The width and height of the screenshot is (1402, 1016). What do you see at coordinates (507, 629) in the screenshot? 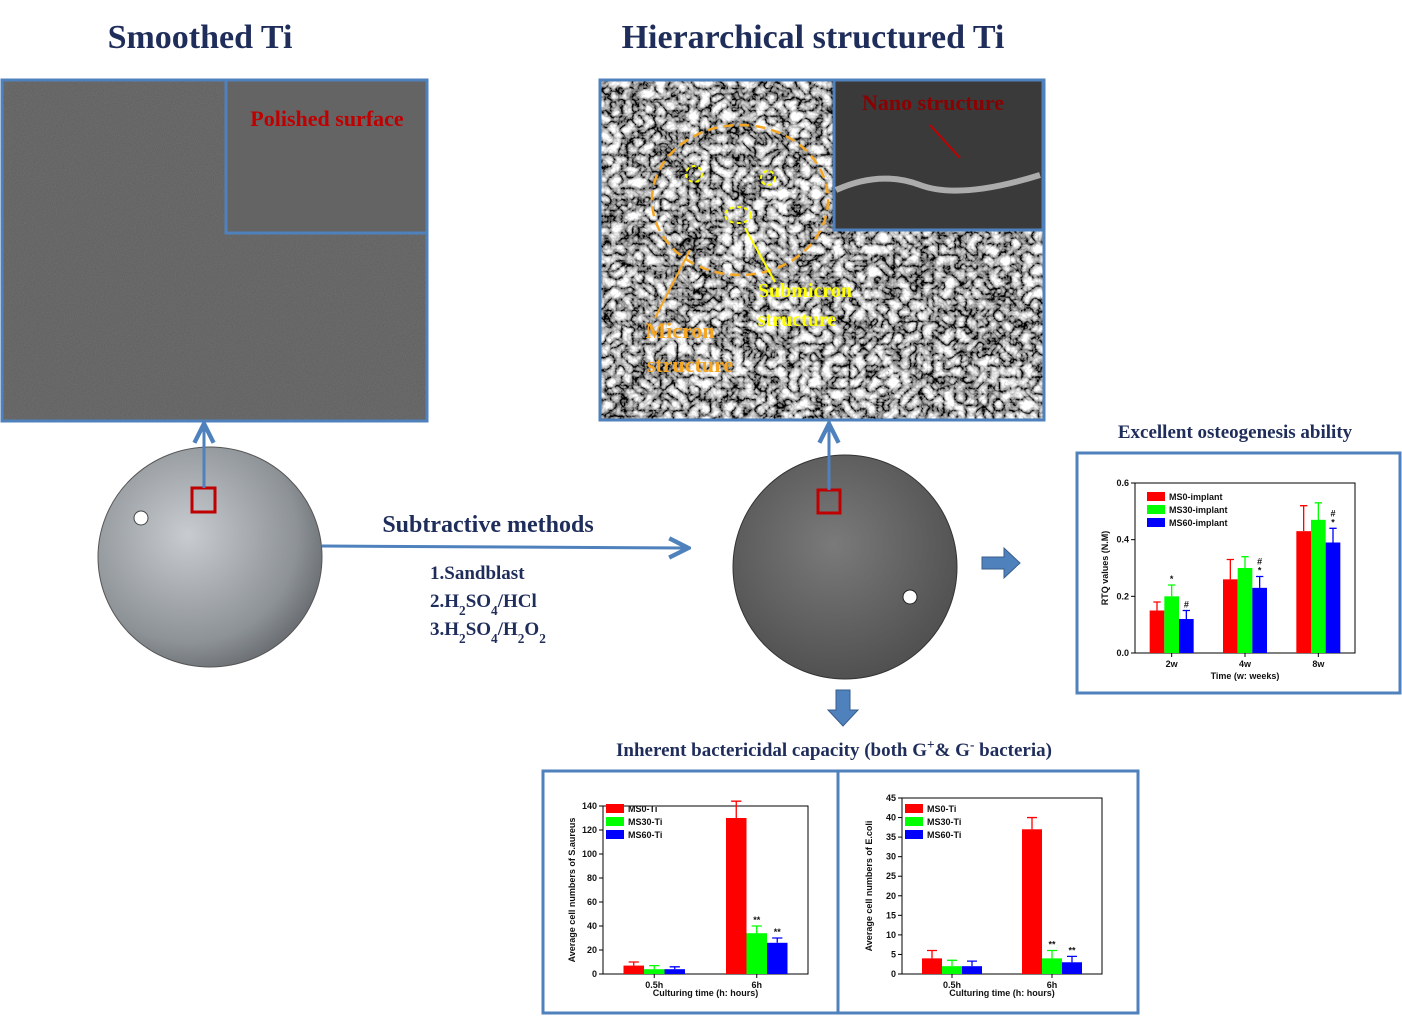
I see `text-part: /H` at bounding box center [507, 629].